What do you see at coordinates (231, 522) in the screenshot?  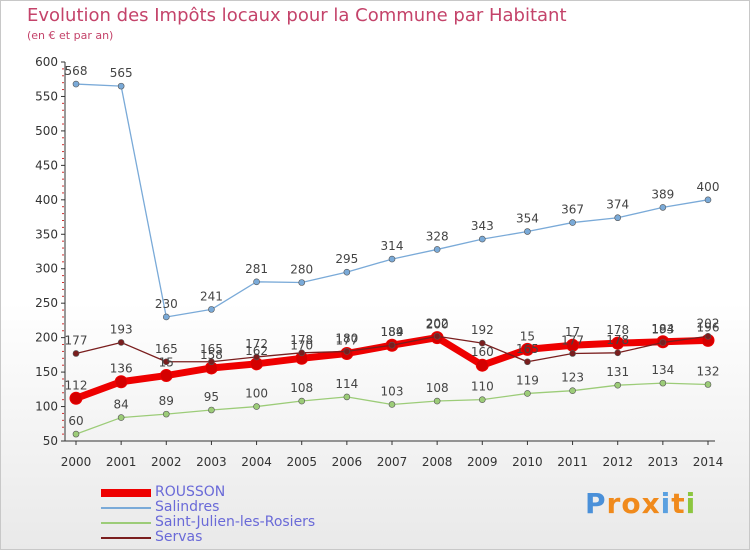 I see `legend-item-saint-julien: Saint-Julien-les-Rosiers` at bounding box center [231, 522].